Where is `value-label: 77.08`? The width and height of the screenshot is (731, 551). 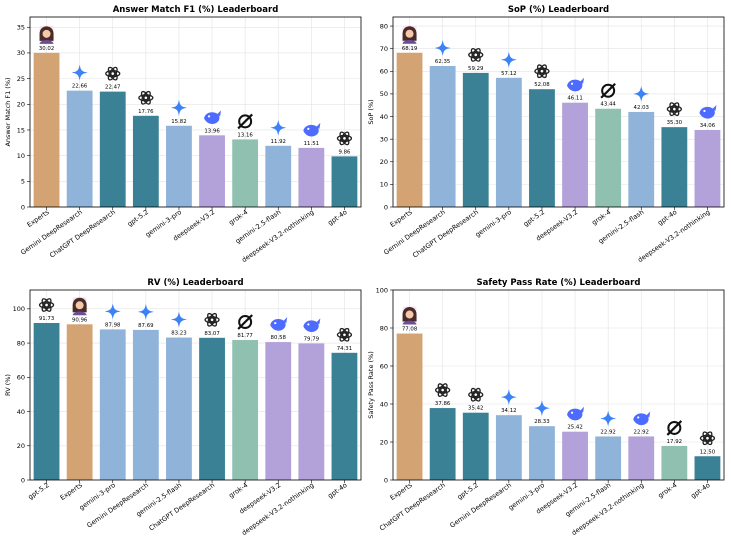 value-label: 77.08 is located at coordinates (410, 330).